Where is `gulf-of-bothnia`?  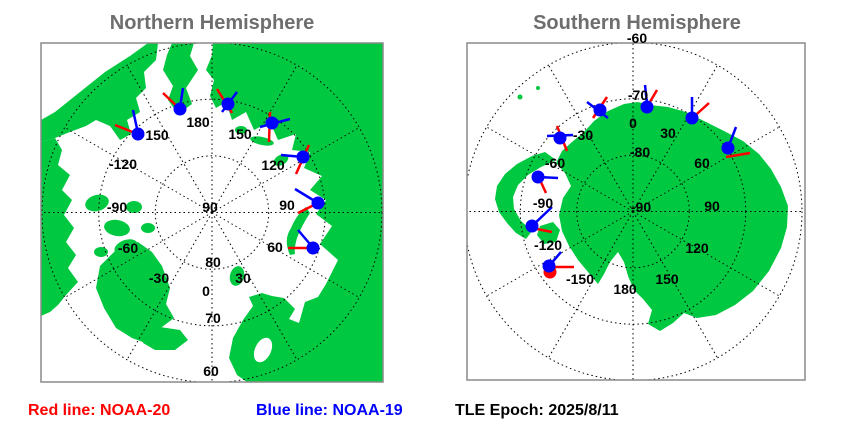
gulf-of-bothnia is located at coordinates (263, 350).